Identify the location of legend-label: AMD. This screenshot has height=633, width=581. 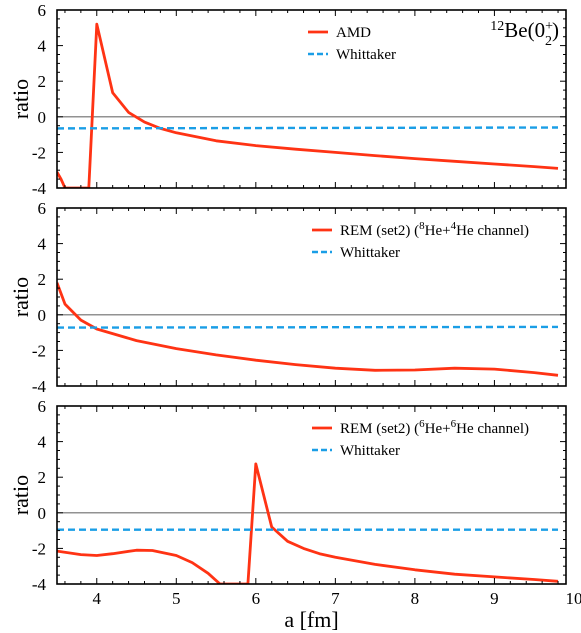
(353, 33).